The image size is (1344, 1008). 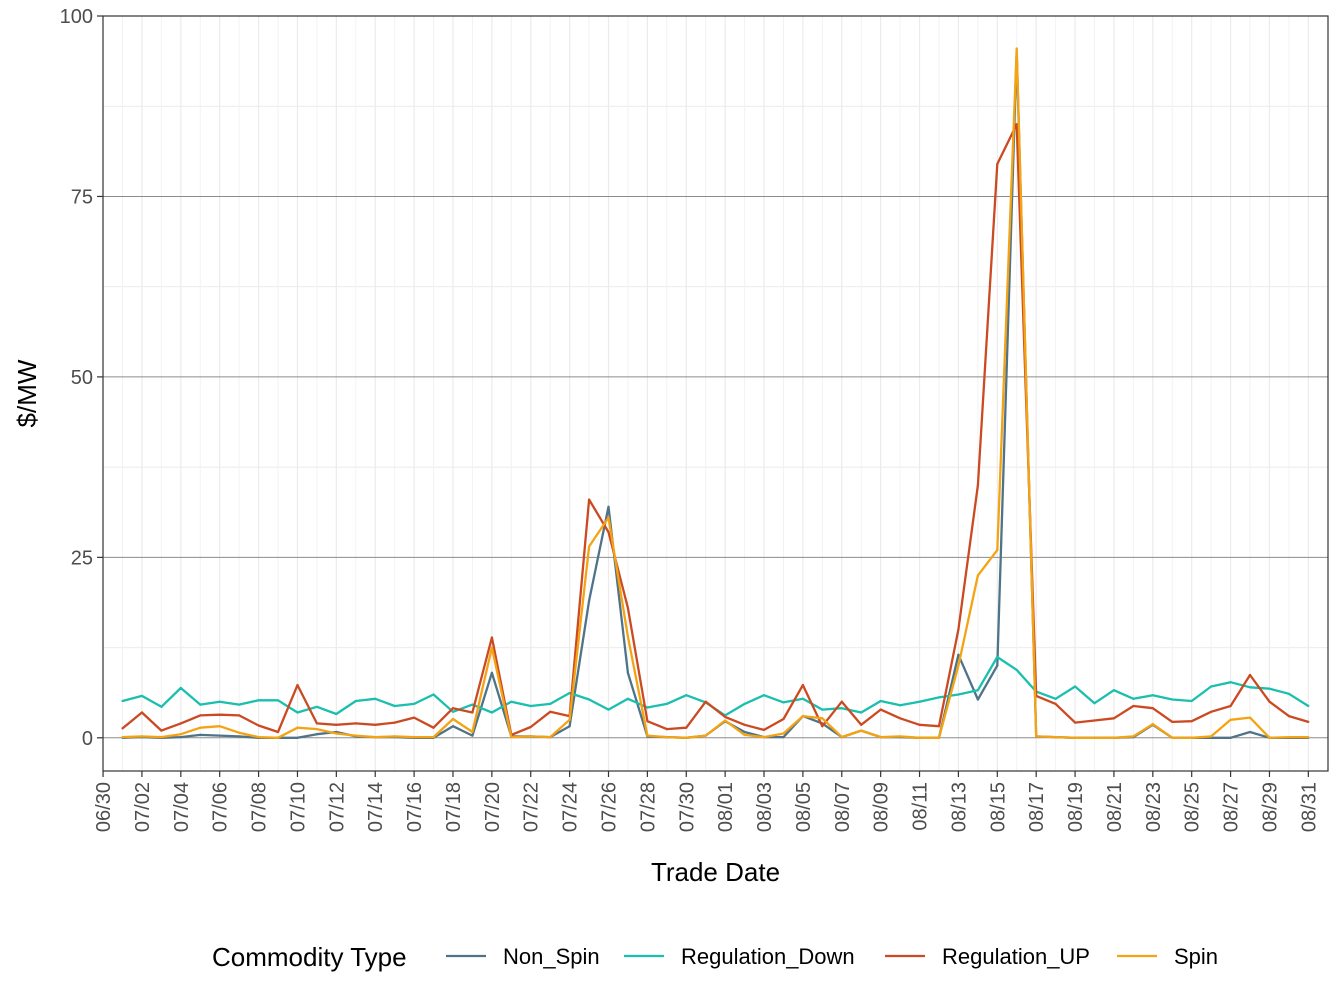 What do you see at coordinates (1309, 807) in the screenshot?
I see `x-tick-label: 08/31` at bounding box center [1309, 807].